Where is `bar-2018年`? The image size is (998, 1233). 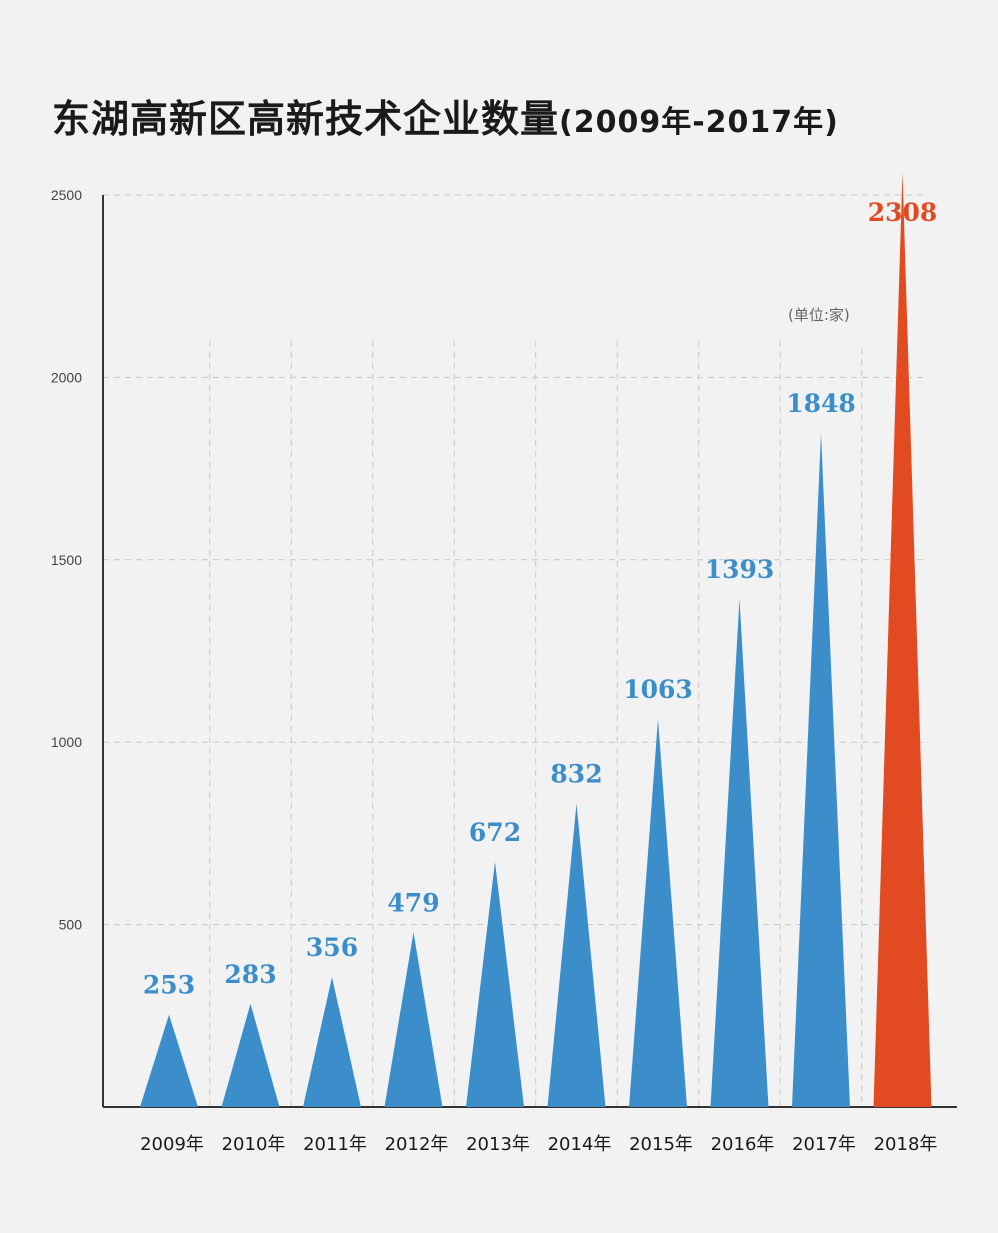
bar-2018年 is located at coordinates (902, 639).